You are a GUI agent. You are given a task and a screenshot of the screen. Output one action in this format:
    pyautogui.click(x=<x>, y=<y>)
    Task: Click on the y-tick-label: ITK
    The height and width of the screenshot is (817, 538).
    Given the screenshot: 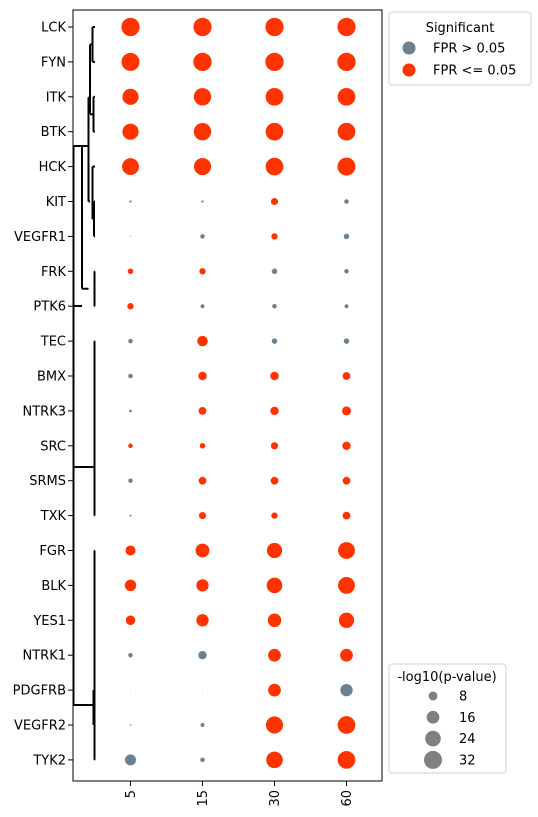 What is the action you would take?
    pyautogui.click(x=56, y=97)
    